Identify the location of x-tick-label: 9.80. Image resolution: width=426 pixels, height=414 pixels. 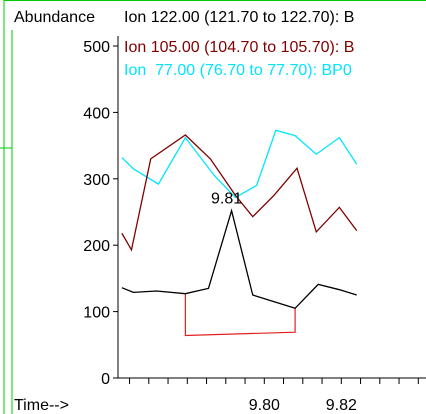
(264, 405).